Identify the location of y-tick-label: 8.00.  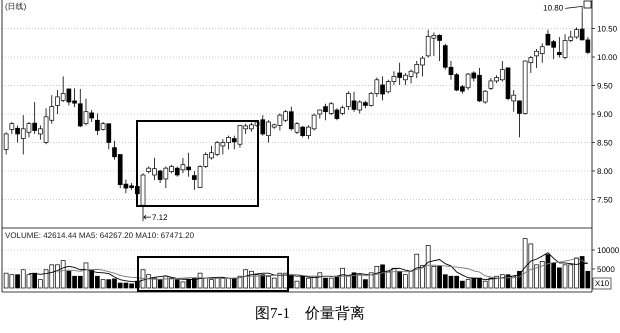
(605, 171).